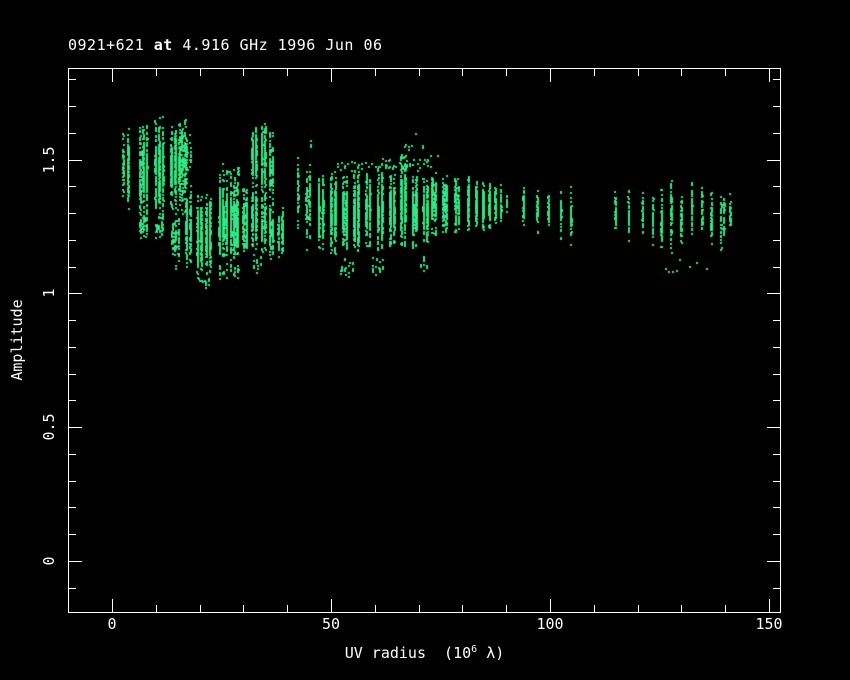 The image size is (850, 680). What do you see at coordinates (111, 45) in the screenshot?
I see `plot-title-source: 0921+621` at bounding box center [111, 45].